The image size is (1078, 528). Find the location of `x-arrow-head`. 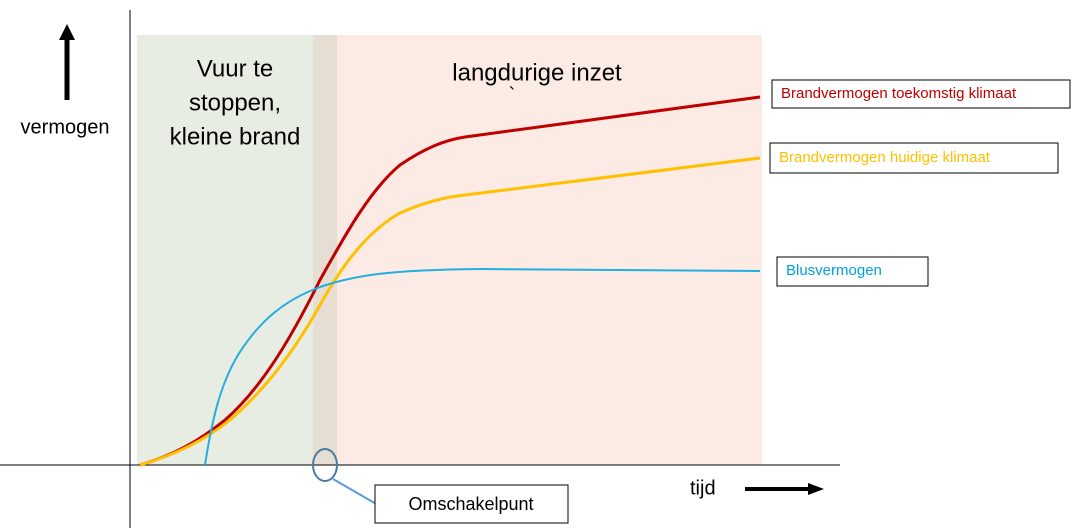

x-arrow-head is located at coordinates (816, 489).